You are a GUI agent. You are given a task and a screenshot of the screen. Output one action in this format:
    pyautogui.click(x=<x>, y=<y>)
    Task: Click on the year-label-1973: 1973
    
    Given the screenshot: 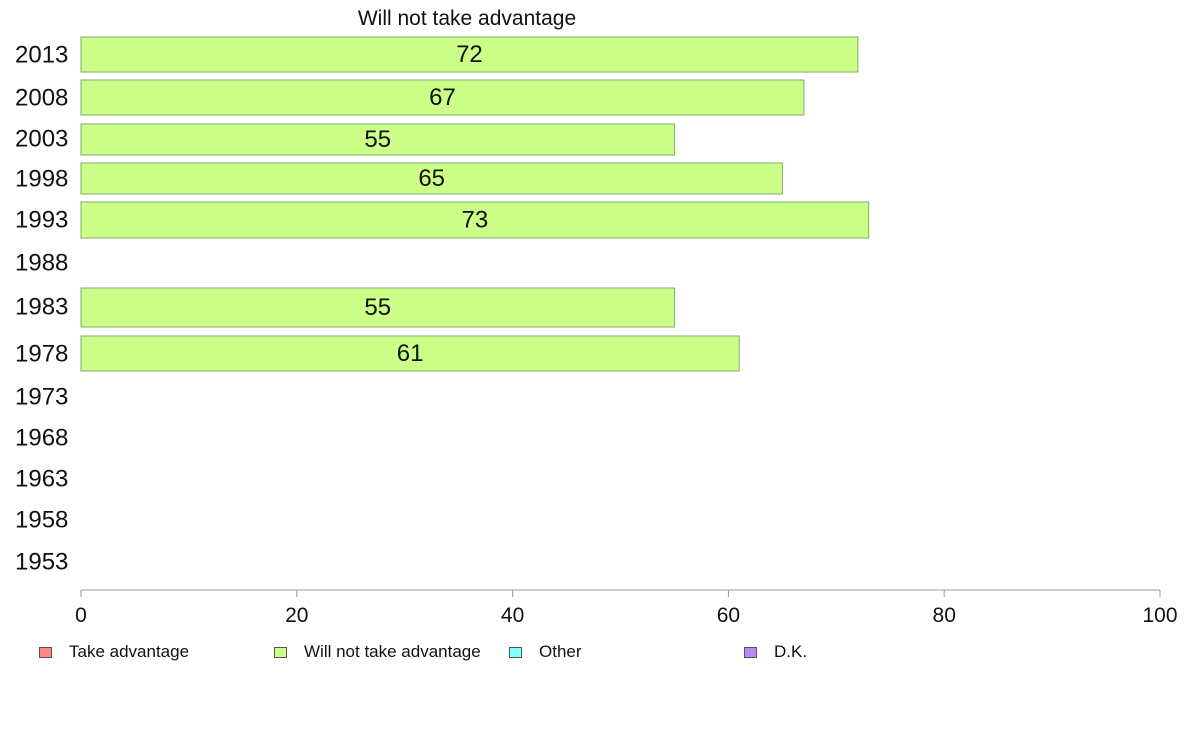 What is the action you would take?
    pyautogui.click(x=41, y=396)
    